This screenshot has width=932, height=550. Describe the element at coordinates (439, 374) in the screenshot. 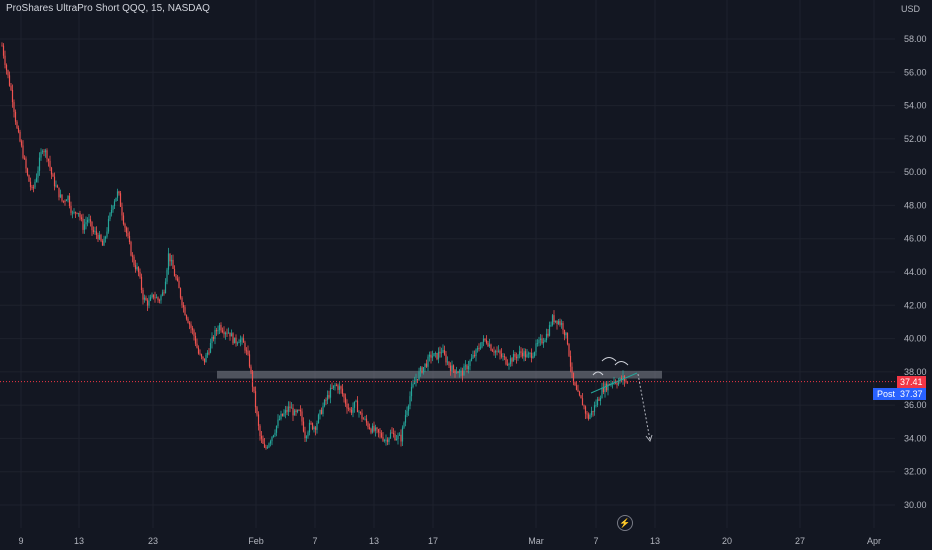

I see `support-zone` at that location.